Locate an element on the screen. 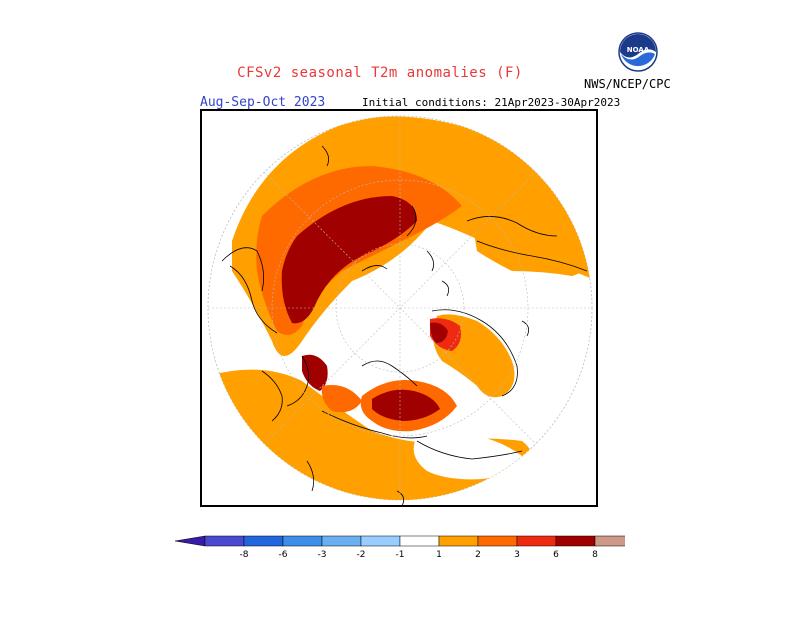  land-neutral-canada is located at coordinates (467, 456).